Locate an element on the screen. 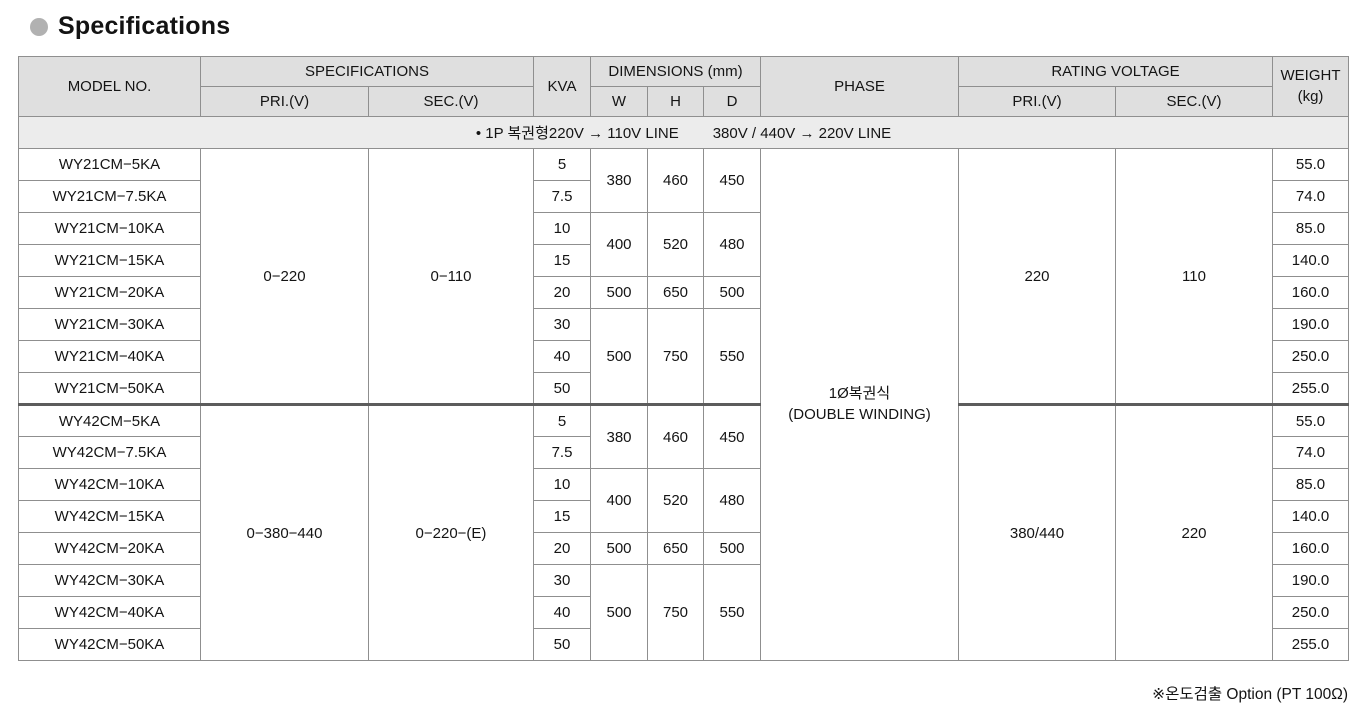  weight-cell: 85.0 is located at coordinates (1311, 228).